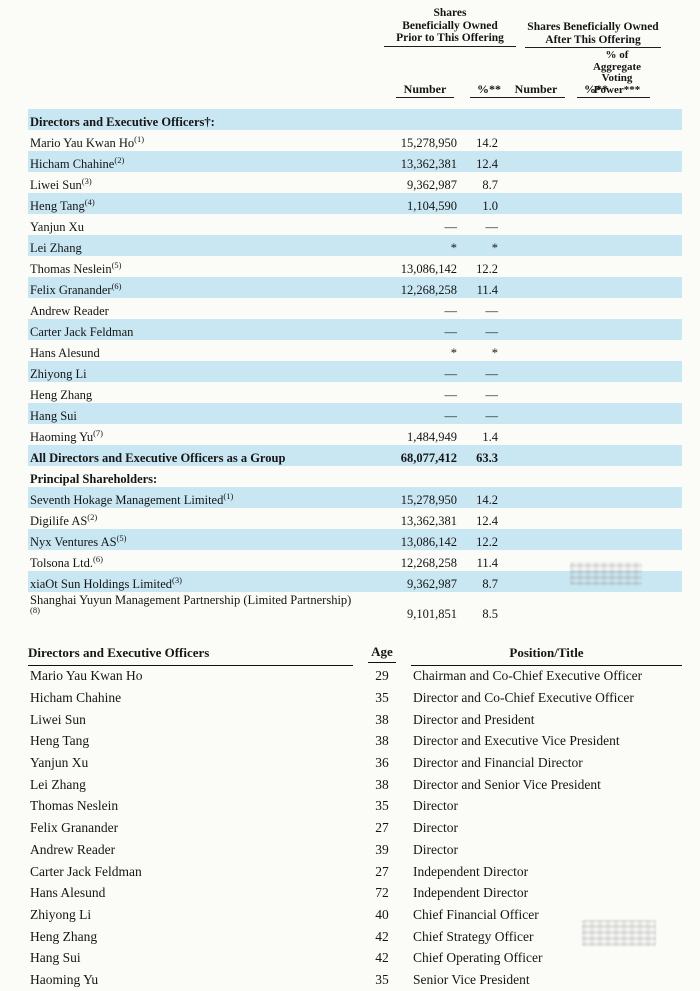  I want to click on officer-age: 40, so click(382, 914).